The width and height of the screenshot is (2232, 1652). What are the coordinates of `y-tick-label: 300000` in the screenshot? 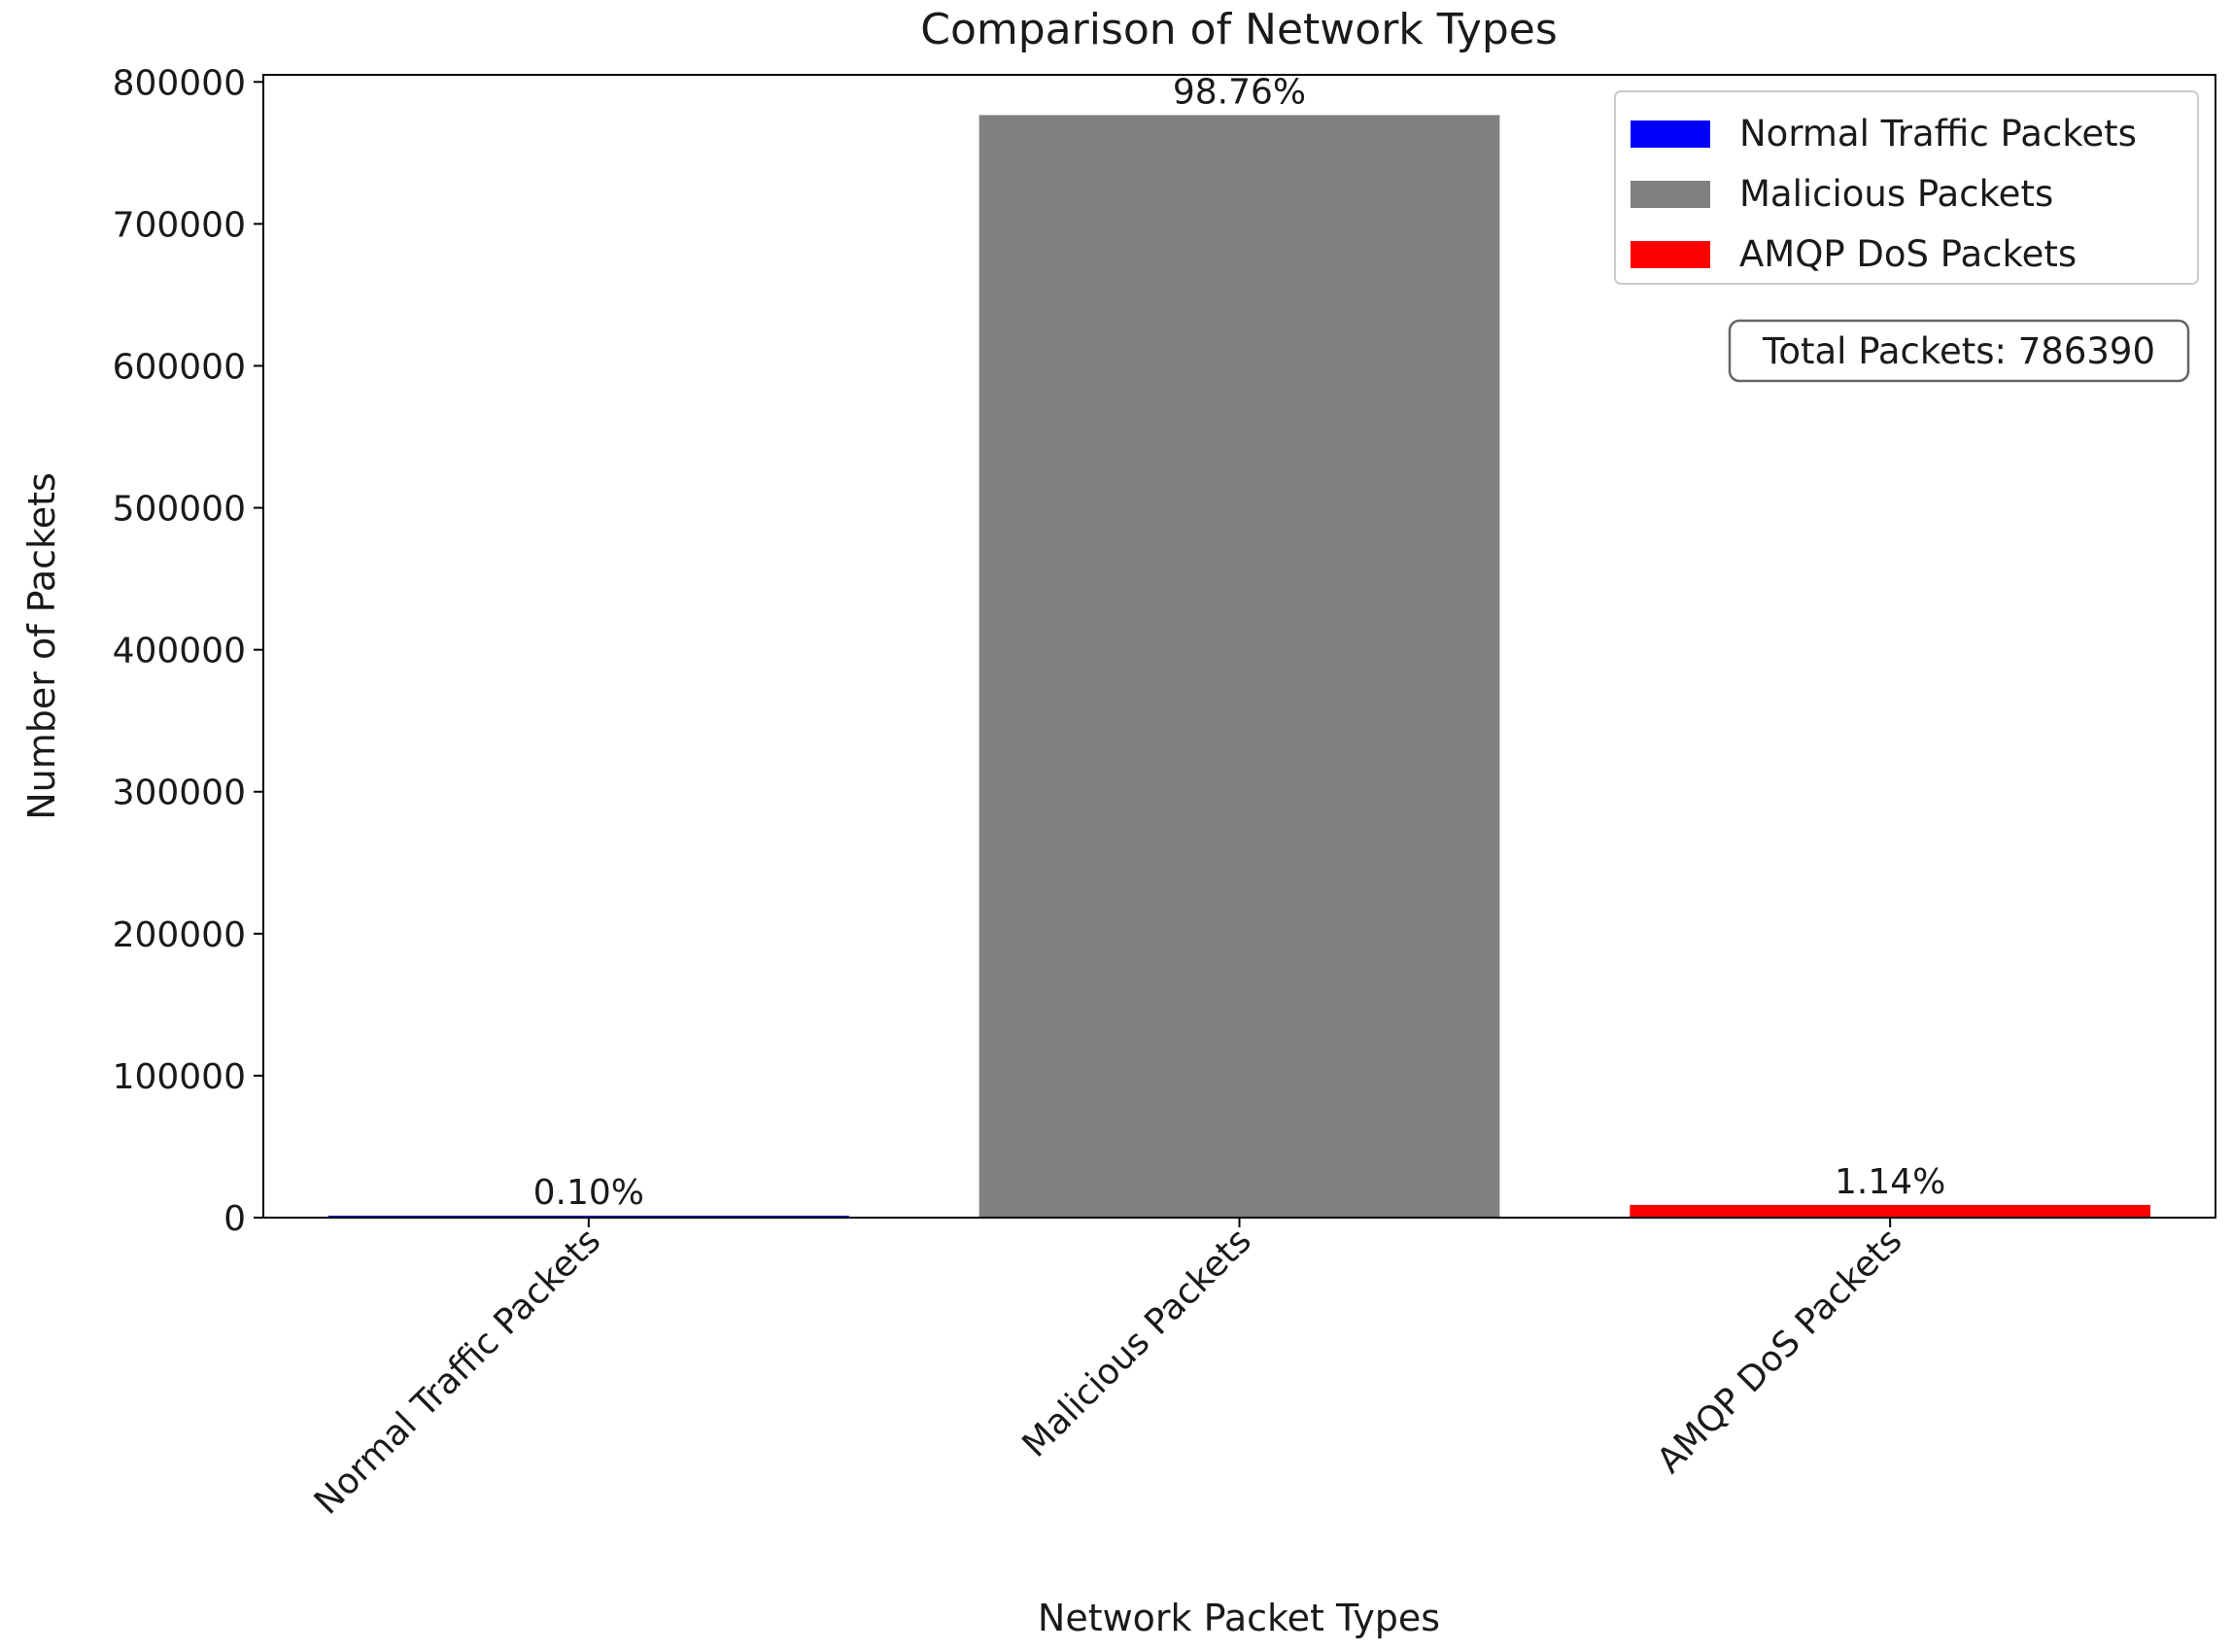 It's located at (180, 794).